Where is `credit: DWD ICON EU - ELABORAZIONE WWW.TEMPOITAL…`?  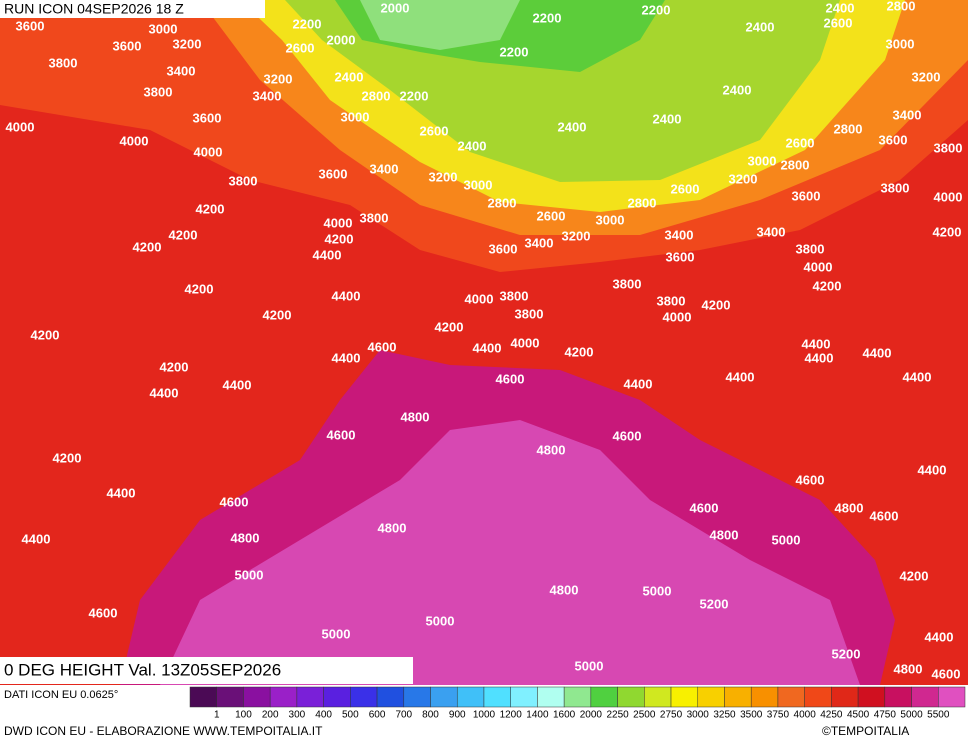 credit: DWD ICON EU - ELABORAZIONE WWW.TEMPOITAL… is located at coordinates (163, 731).